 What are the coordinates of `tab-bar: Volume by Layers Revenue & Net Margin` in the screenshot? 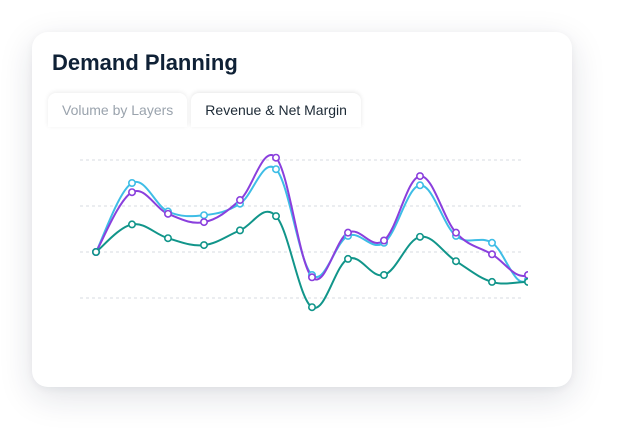 It's located at (204, 110).